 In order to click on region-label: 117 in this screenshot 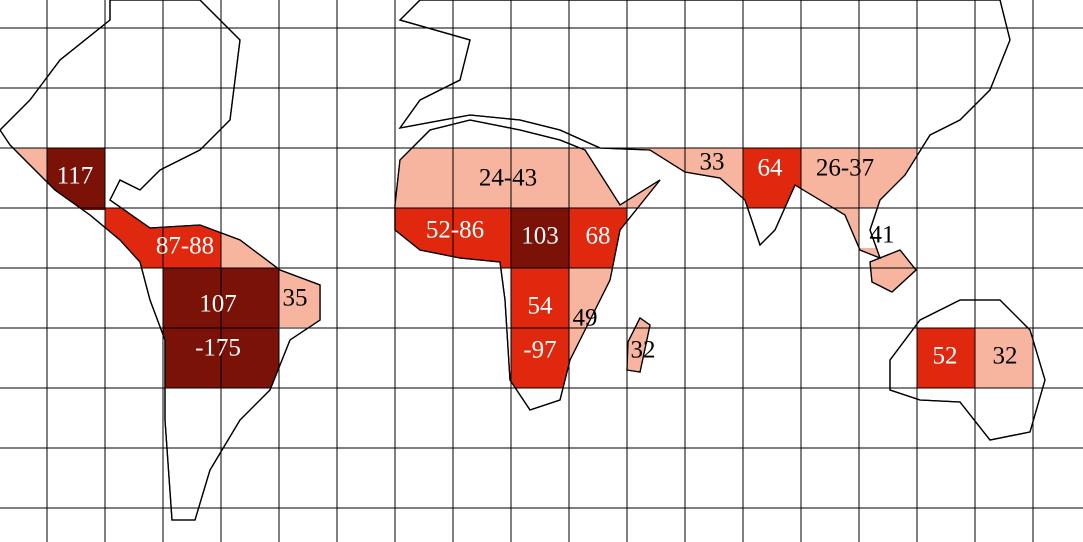, I will do `click(75, 176)`.